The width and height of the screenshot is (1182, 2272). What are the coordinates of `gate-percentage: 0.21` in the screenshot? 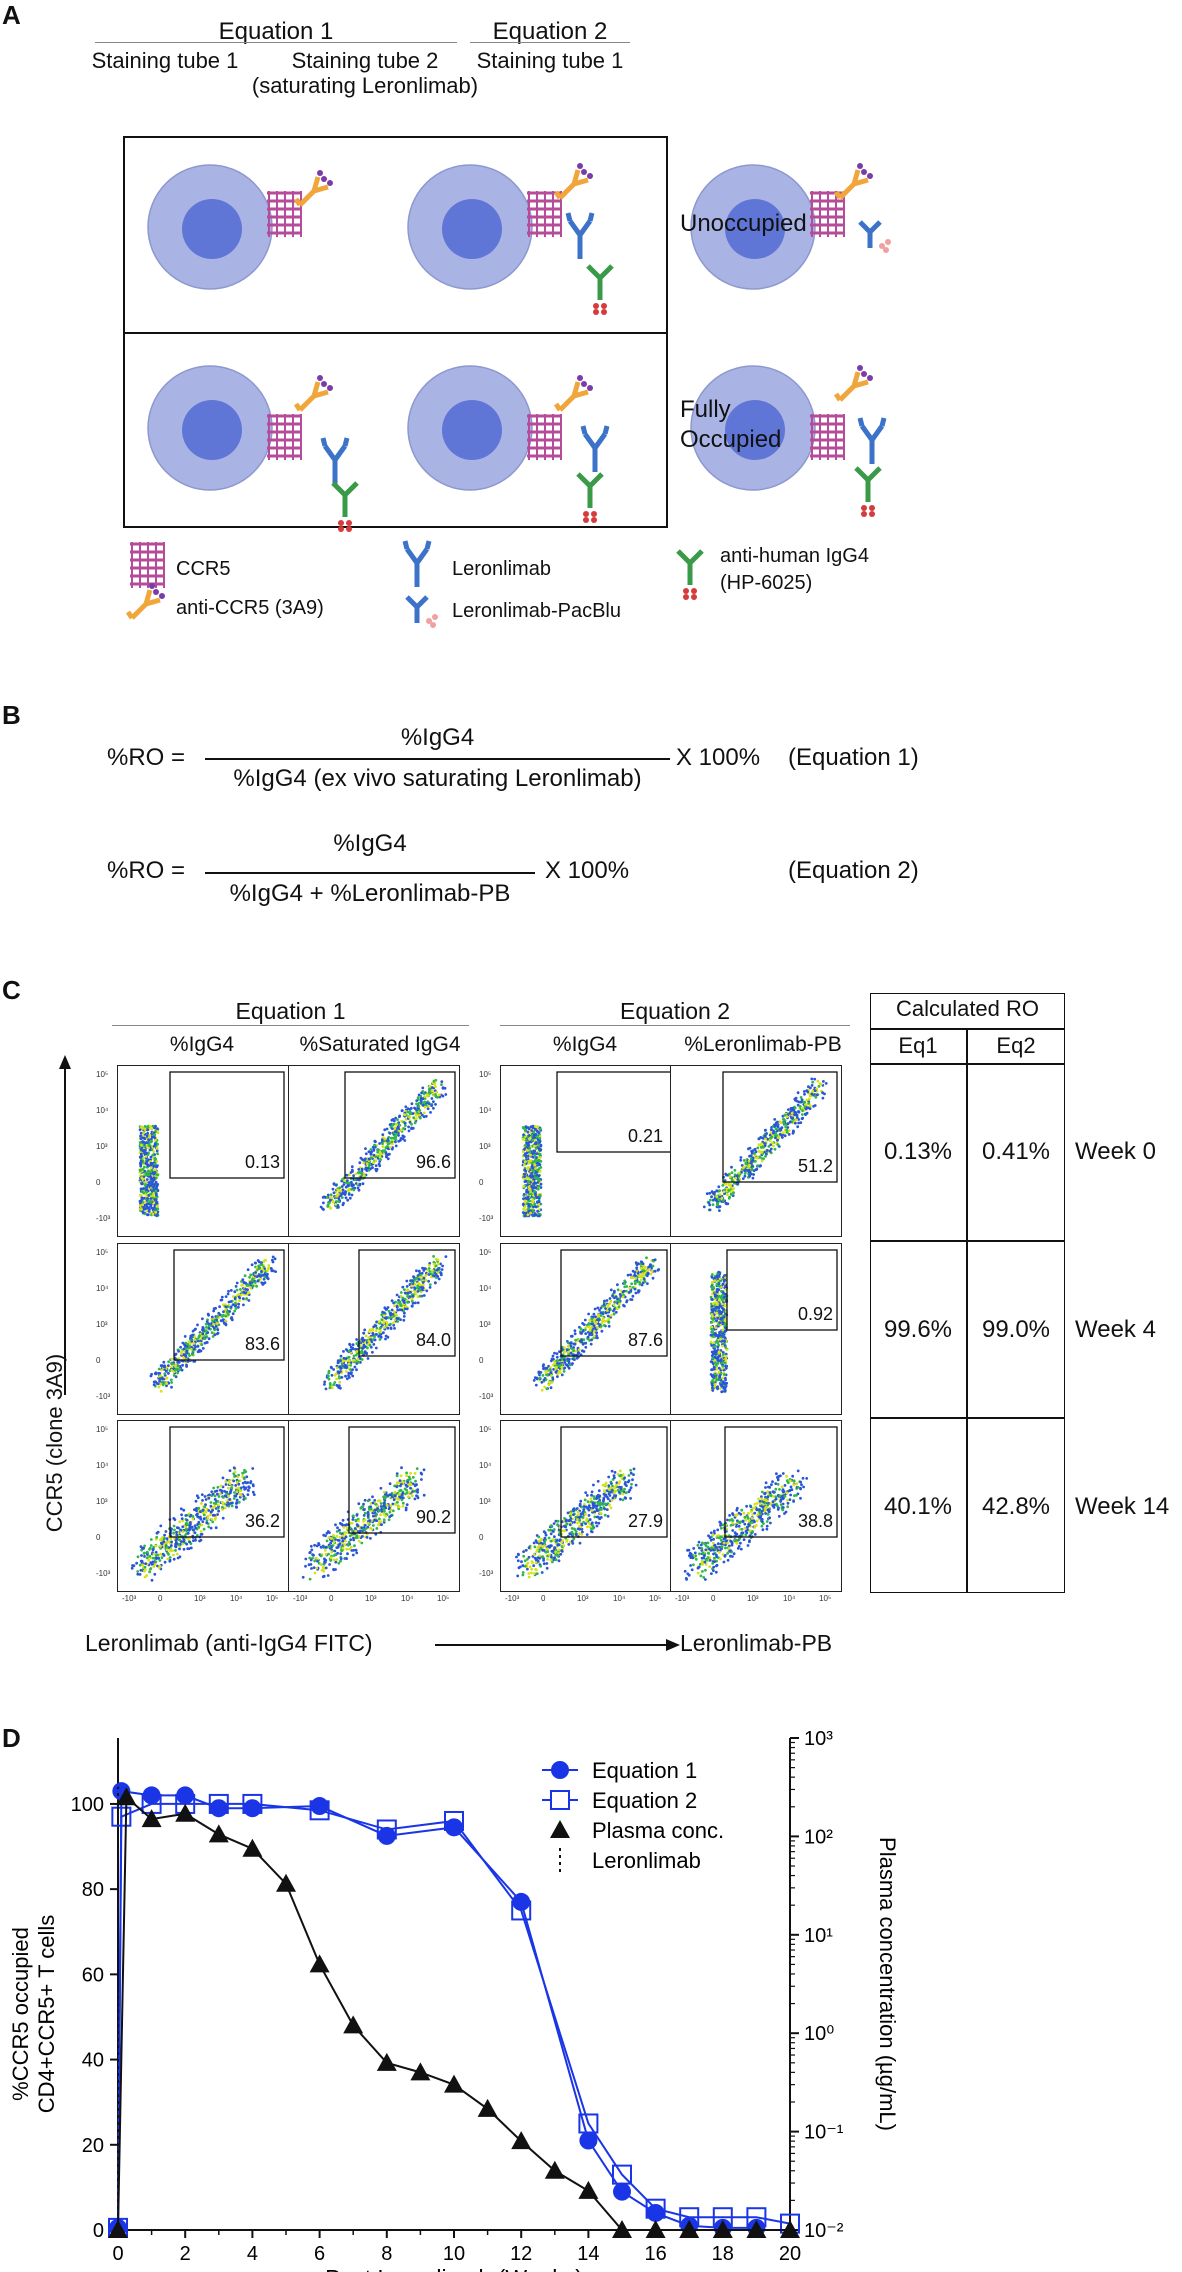 It's located at (645, 1136).